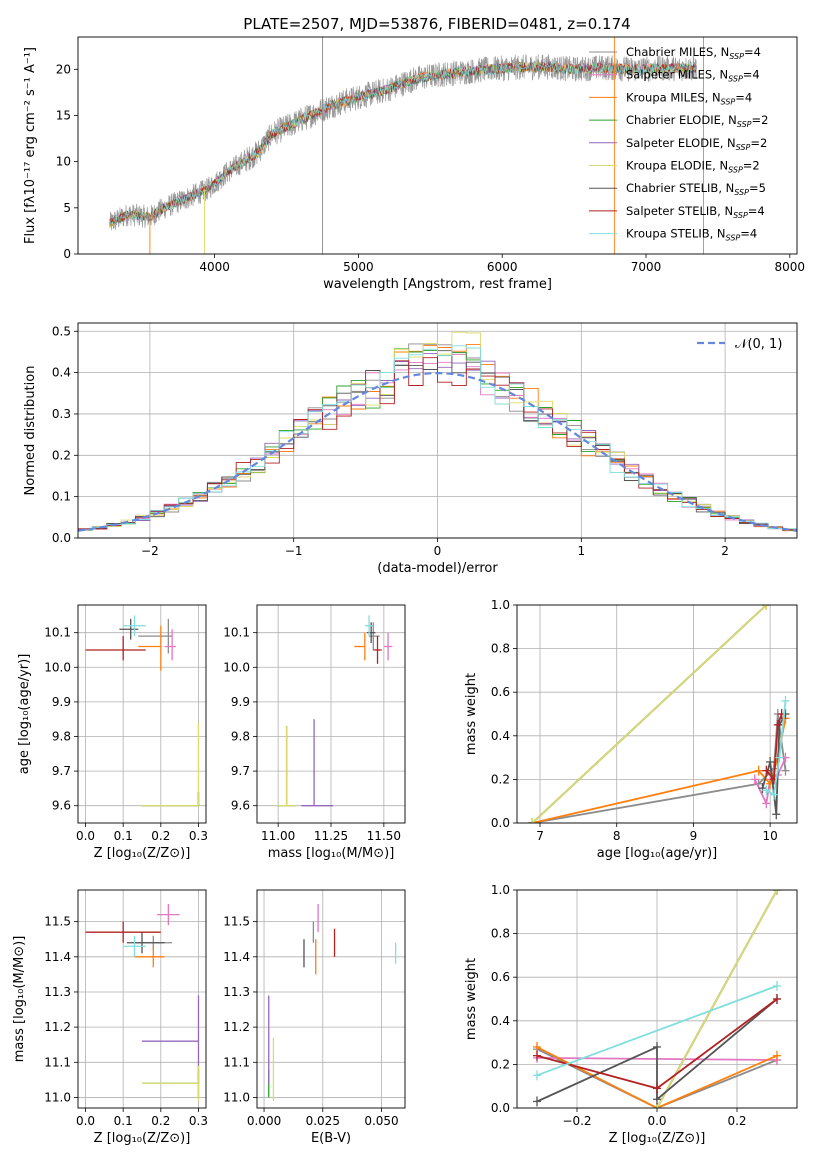  I want to click on y-tick-label: 0, so click(67, 254).